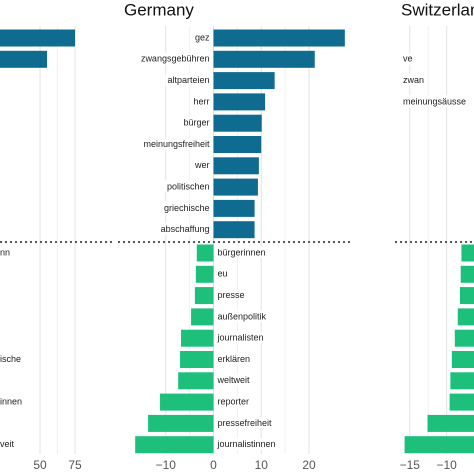 This screenshot has width=474, height=474. I want to click on panel-title: Switzerlan, so click(437, 9).